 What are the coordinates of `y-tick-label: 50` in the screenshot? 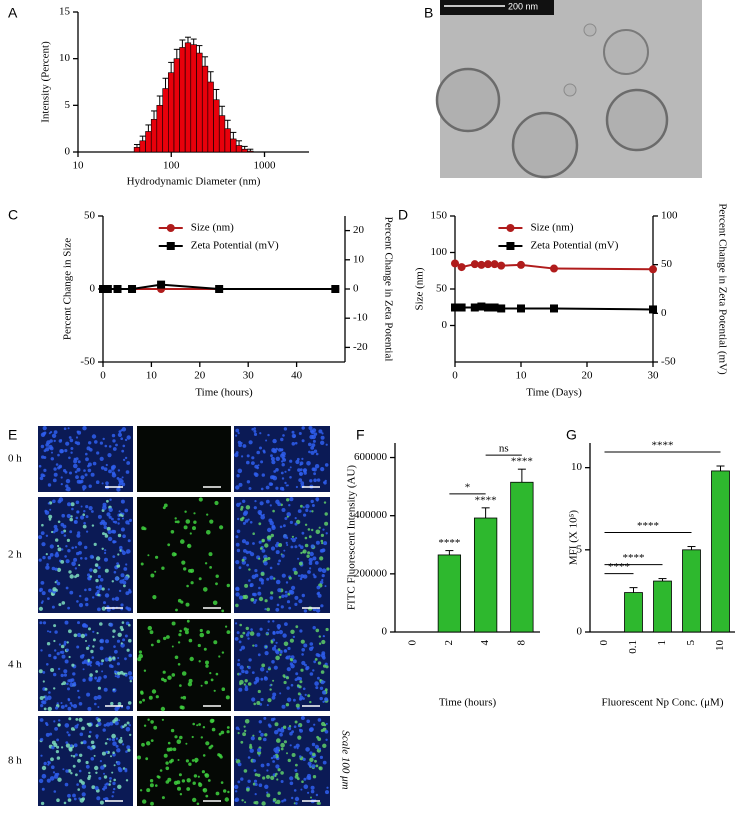 It's located at (90, 216).